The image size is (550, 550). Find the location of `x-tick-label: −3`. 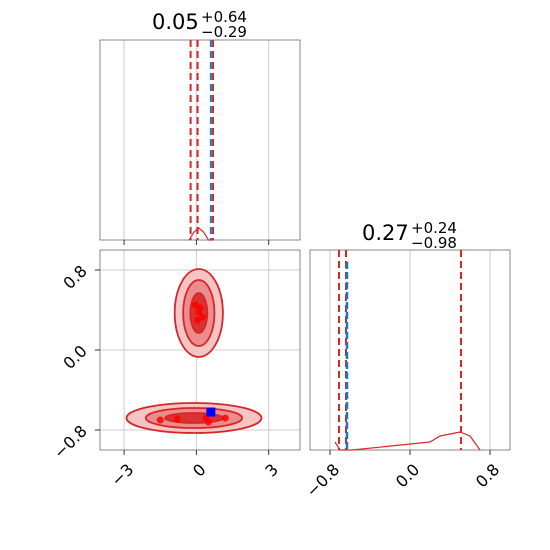

x-tick-label: −3 is located at coordinates (122, 475).